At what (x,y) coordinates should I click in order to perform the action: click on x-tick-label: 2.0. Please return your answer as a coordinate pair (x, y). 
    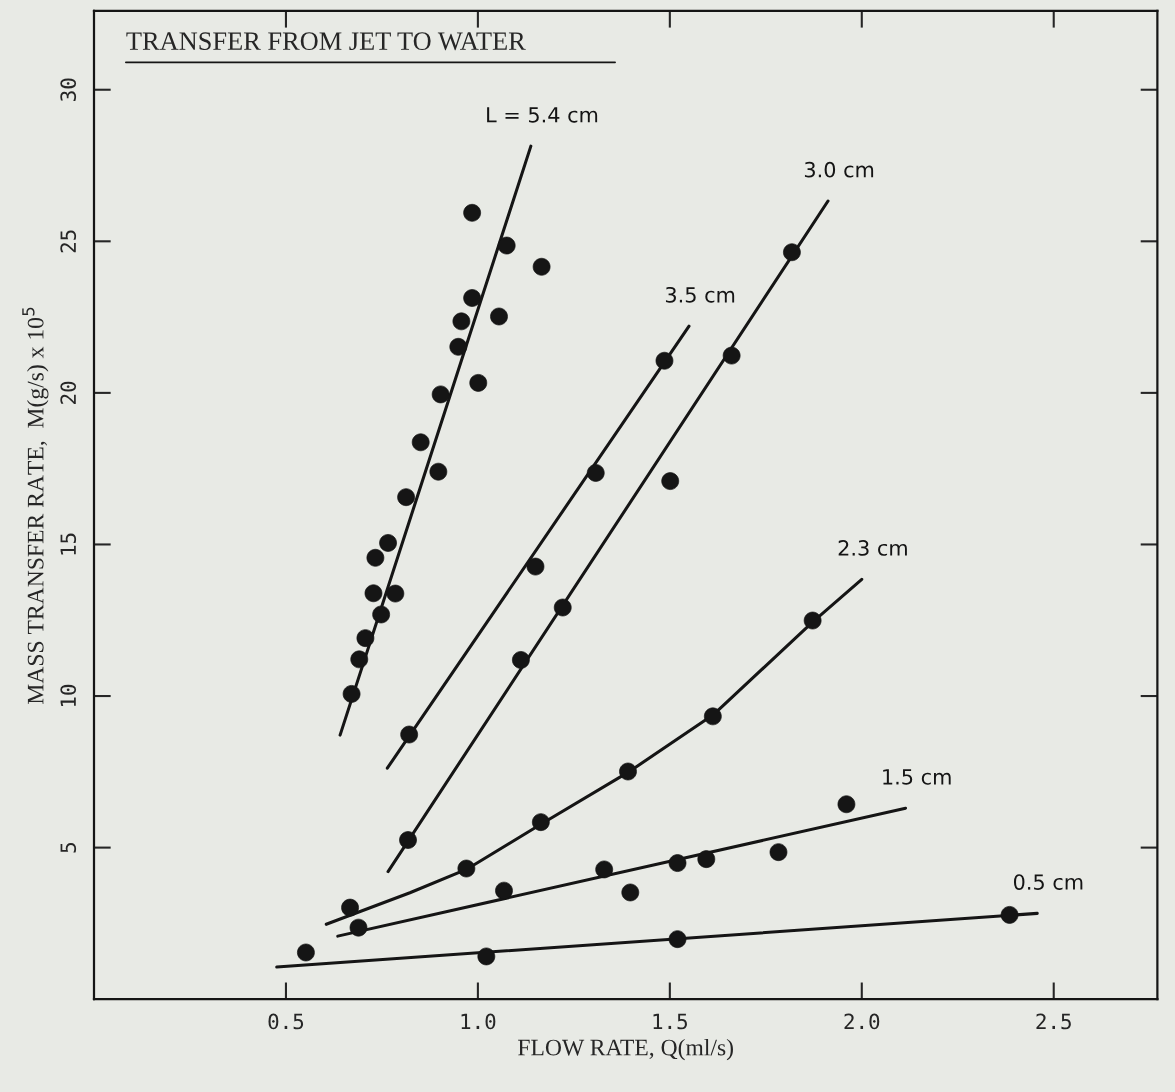
    Looking at the image, I should click on (862, 1021).